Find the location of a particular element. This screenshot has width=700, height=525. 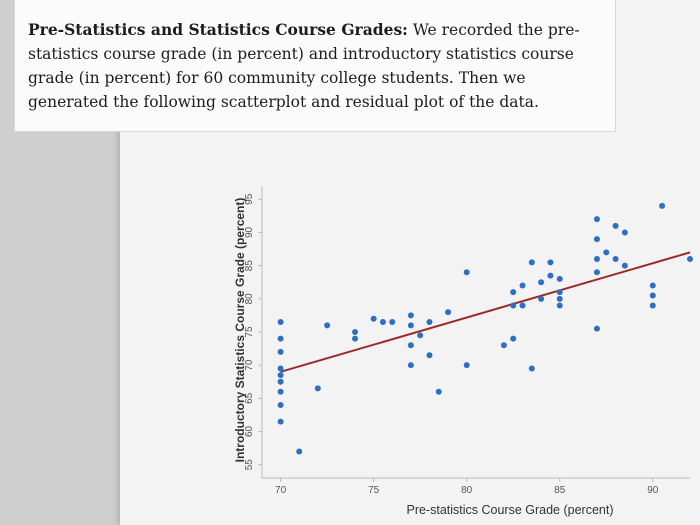

y-tick-label: 95 is located at coordinates (249, 199).